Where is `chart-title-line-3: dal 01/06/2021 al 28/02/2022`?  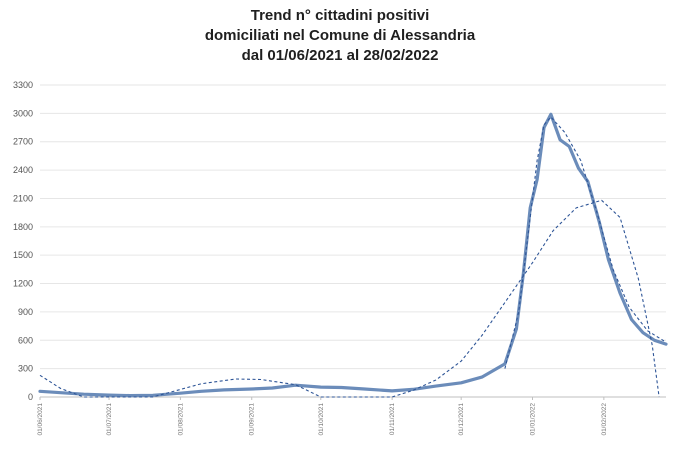
chart-title-line-3: dal 01/06/2021 al 28/02/2022 is located at coordinates (340, 55).